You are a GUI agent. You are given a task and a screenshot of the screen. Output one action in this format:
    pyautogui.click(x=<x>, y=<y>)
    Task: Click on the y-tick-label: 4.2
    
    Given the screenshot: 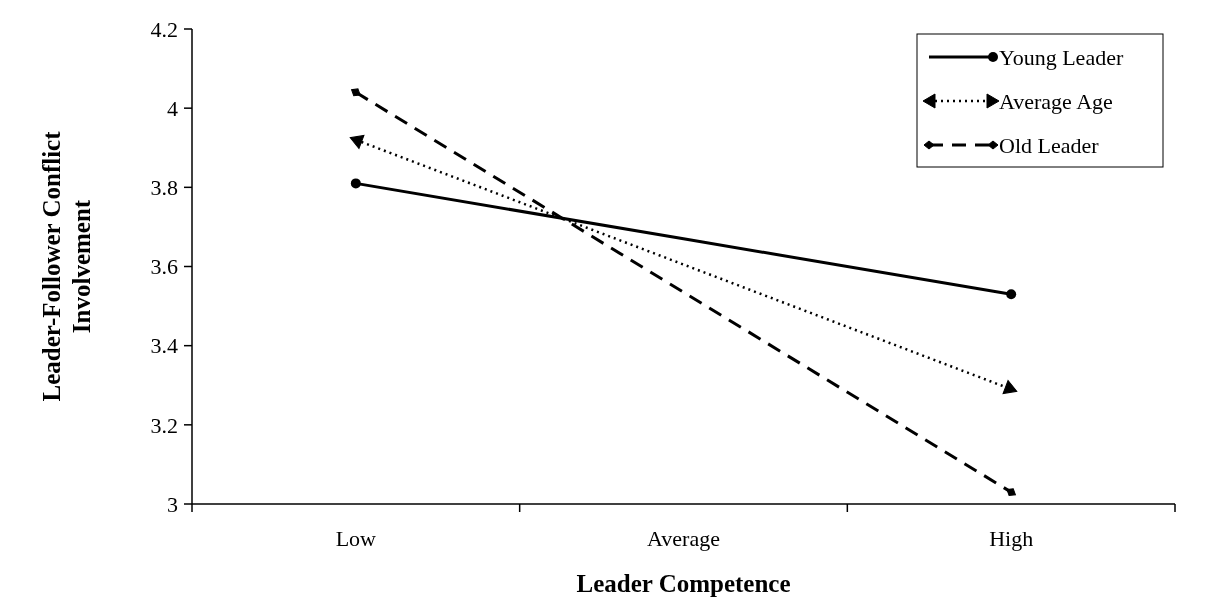 What is the action you would take?
    pyautogui.click(x=164, y=29)
    